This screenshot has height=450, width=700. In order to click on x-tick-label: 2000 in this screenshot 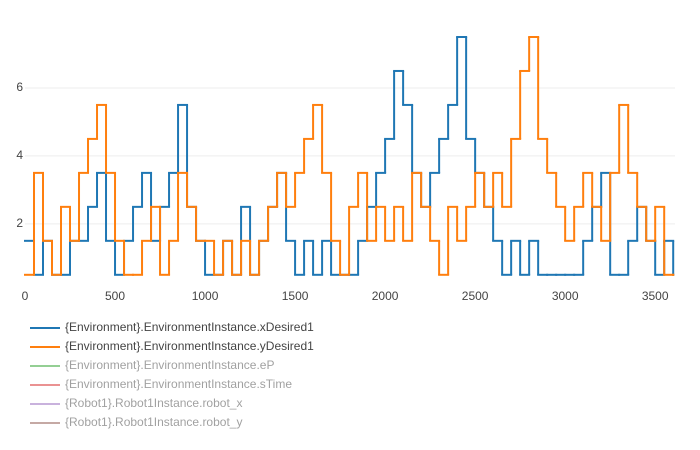, I will do `click(385, 296)`.